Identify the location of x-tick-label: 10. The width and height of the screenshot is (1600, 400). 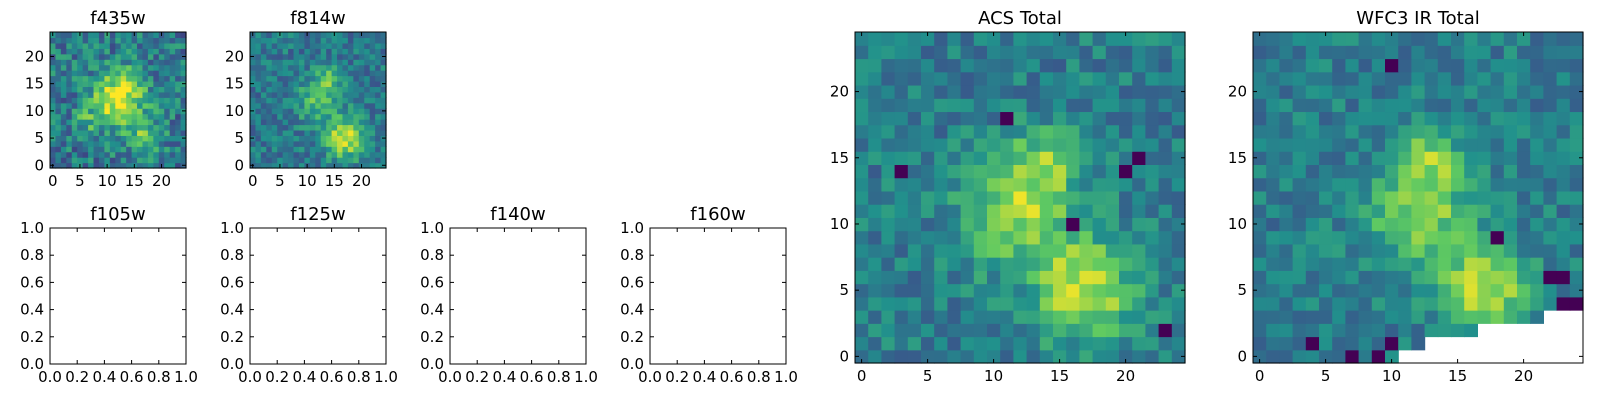
(307, 181).